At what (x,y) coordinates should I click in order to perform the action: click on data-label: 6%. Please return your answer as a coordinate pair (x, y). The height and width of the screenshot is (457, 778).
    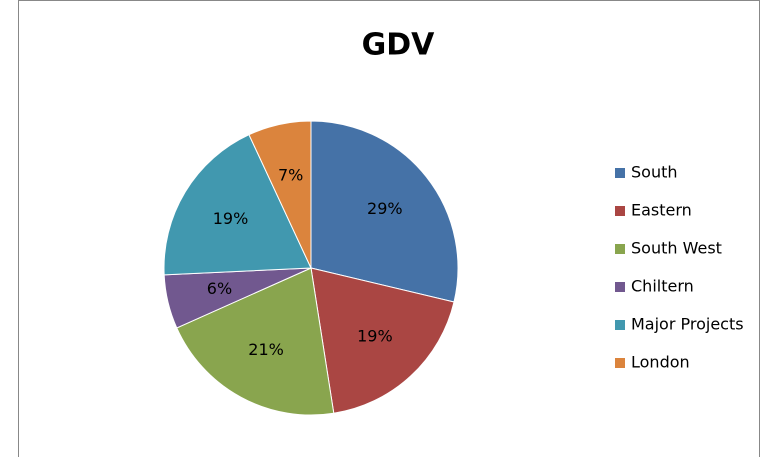
    Looking at the image, I should click on (219, 288).